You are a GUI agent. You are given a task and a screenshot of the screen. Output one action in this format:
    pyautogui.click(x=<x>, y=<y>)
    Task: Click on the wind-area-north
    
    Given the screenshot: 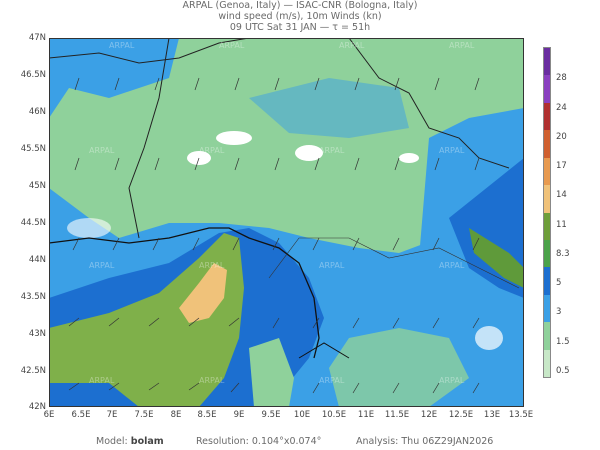 What is the action you would take?
    pyautogui.click(x=329, y=108)
    